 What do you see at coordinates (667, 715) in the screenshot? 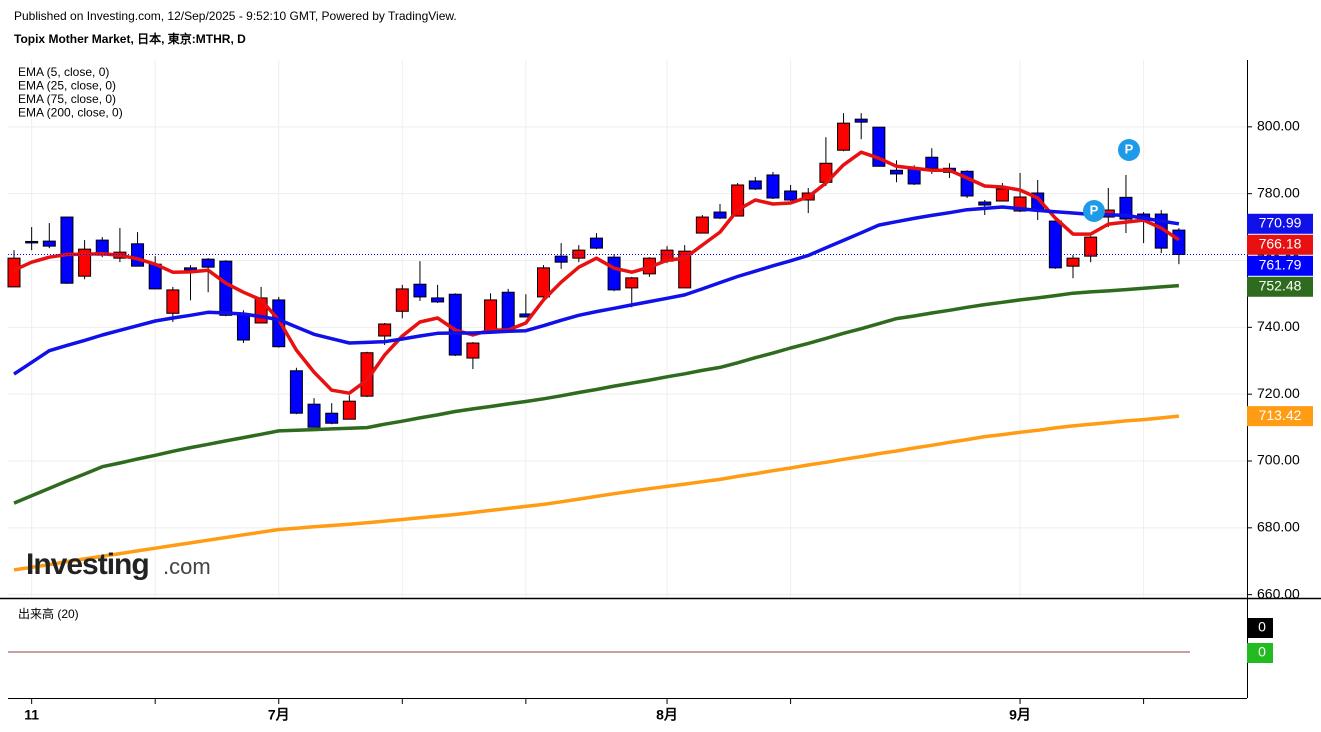
I see `x-tick-label: 8月` at bounding box center [667, 715].